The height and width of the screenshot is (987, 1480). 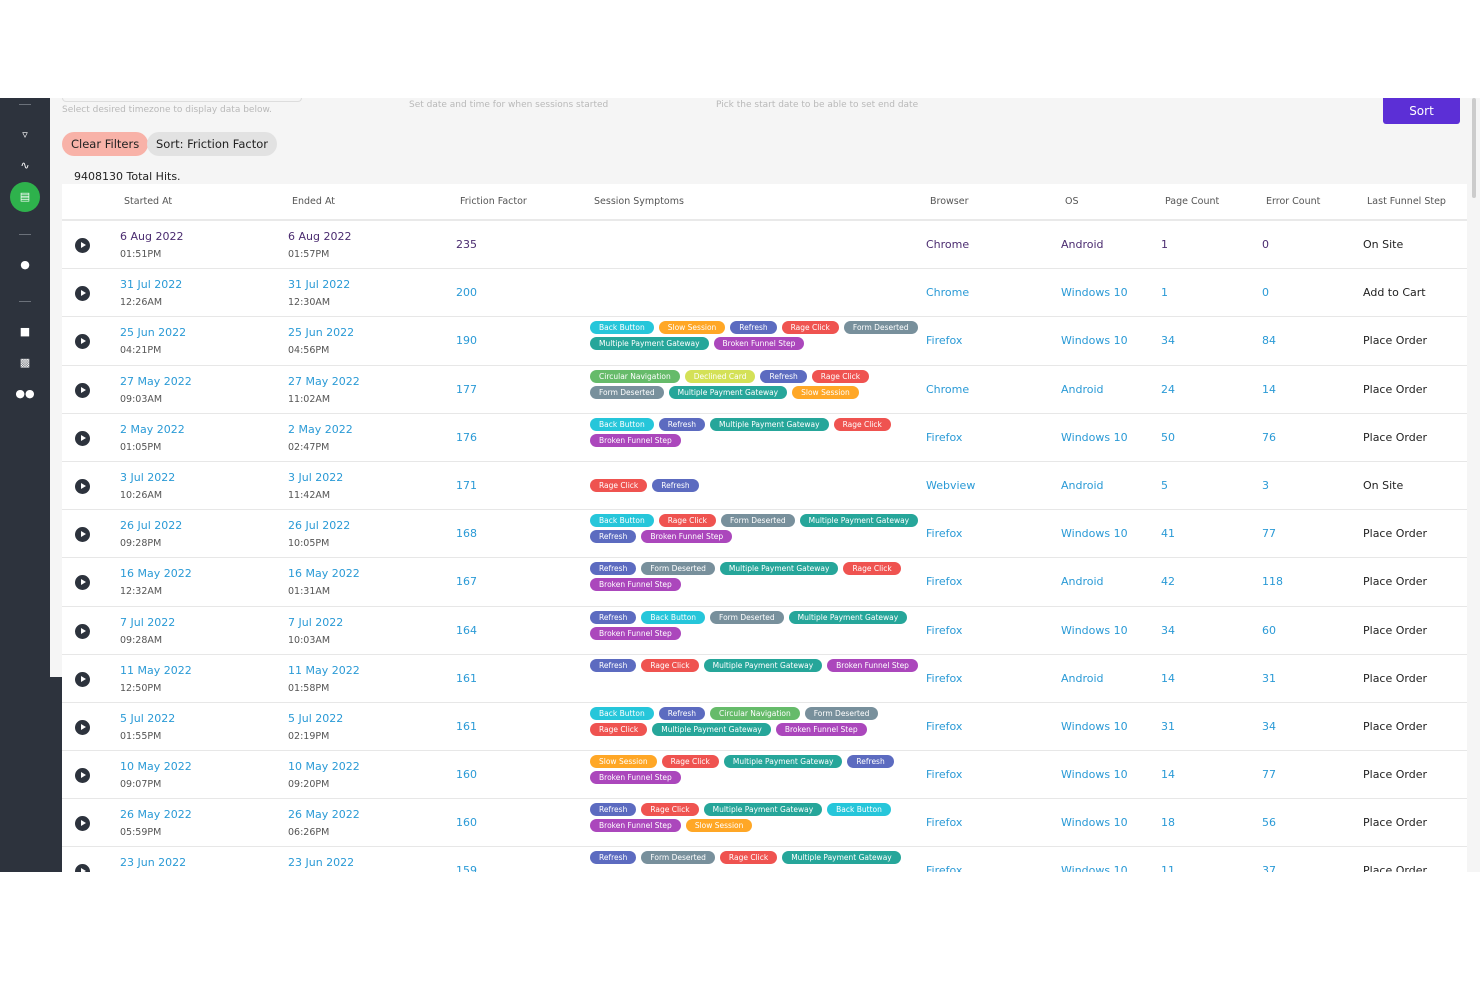 I want to click on users-icon: ●●, so click(x=25, y=393).